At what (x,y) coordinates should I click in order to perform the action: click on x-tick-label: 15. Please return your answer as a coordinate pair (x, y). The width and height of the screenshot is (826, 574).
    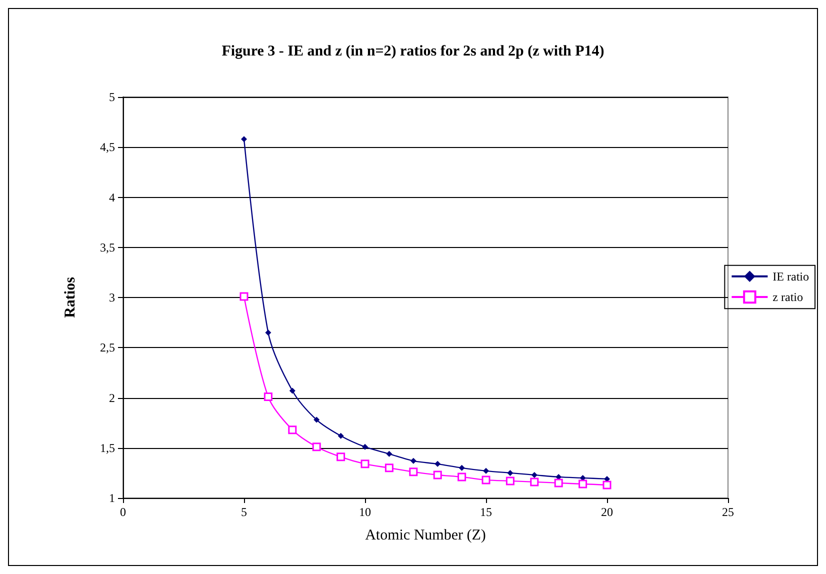
    Looking at the image, I should click on (486, 512).